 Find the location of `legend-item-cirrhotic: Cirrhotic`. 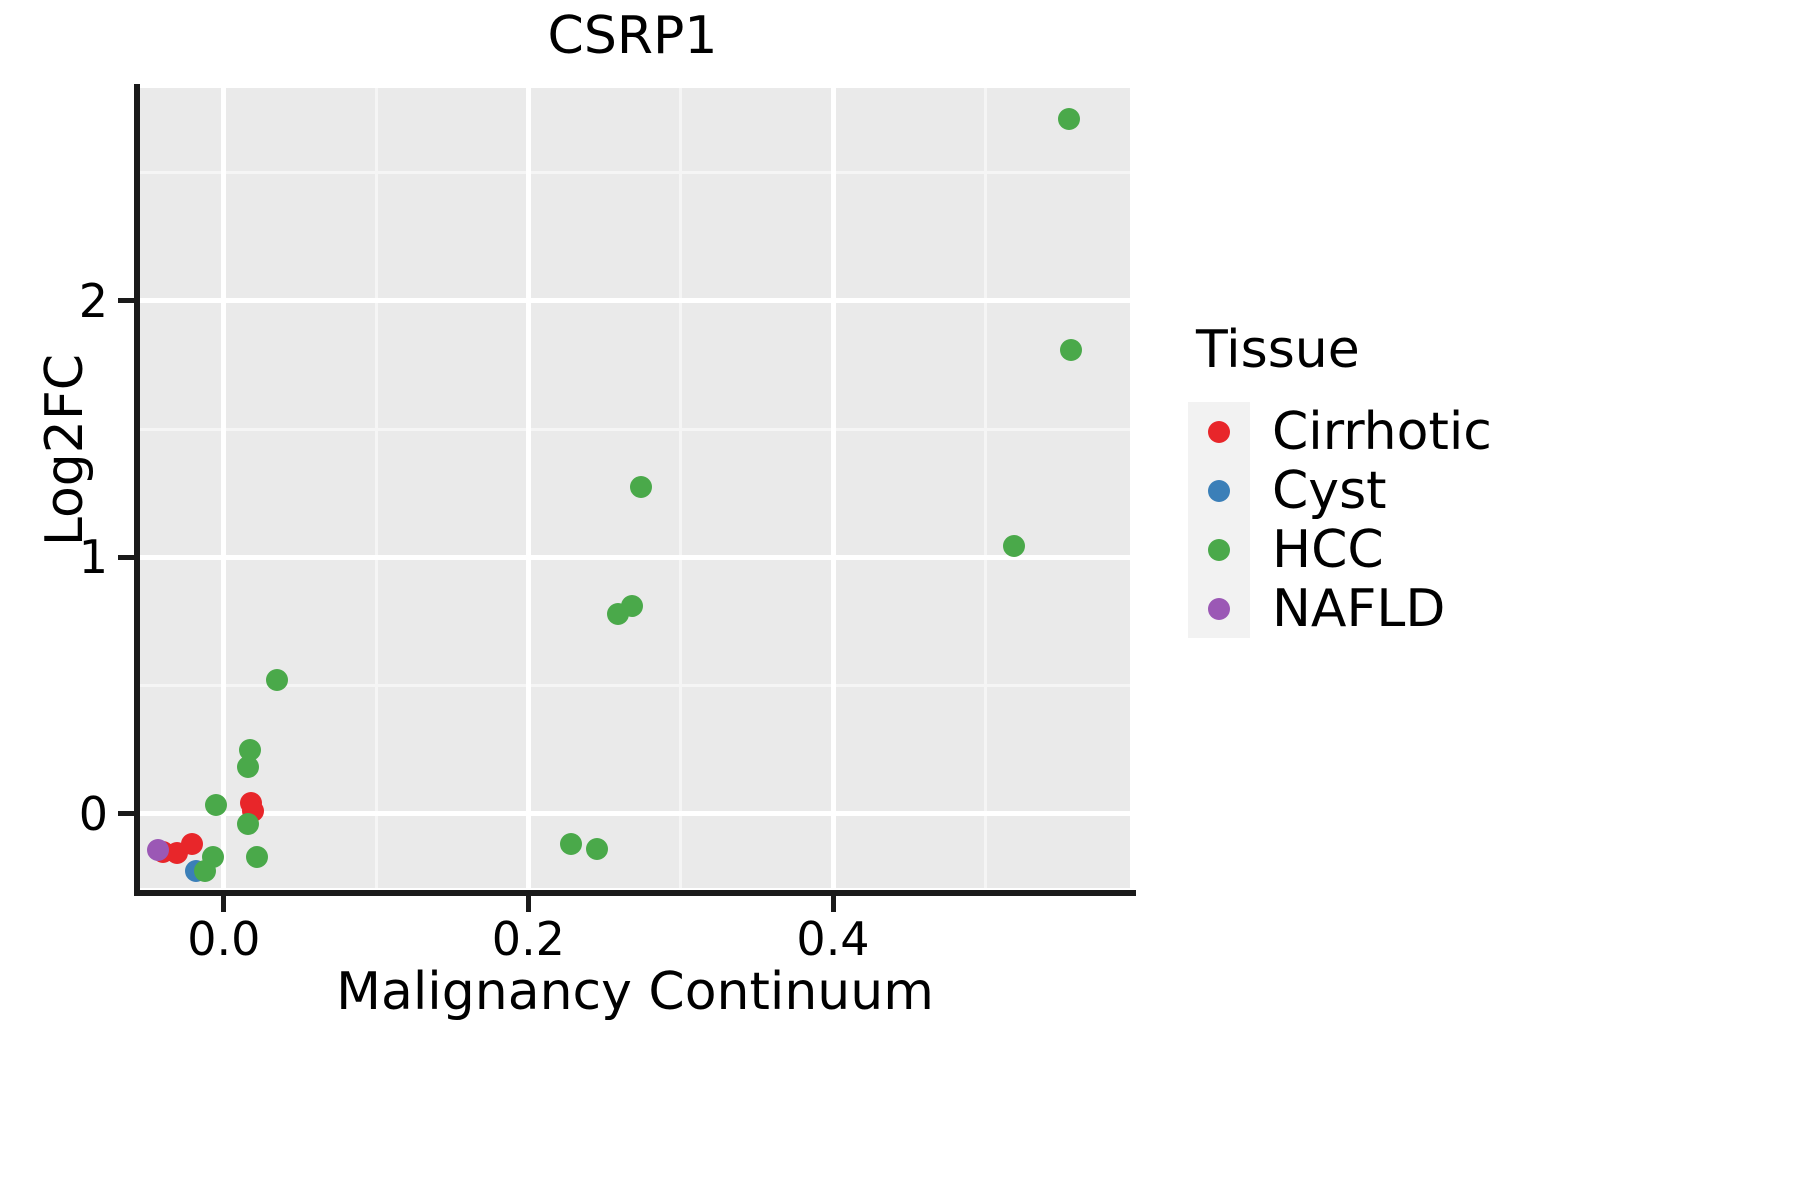

legend-item-cirrhotic: Cirrhotic is located at coordinates (1488, 431).